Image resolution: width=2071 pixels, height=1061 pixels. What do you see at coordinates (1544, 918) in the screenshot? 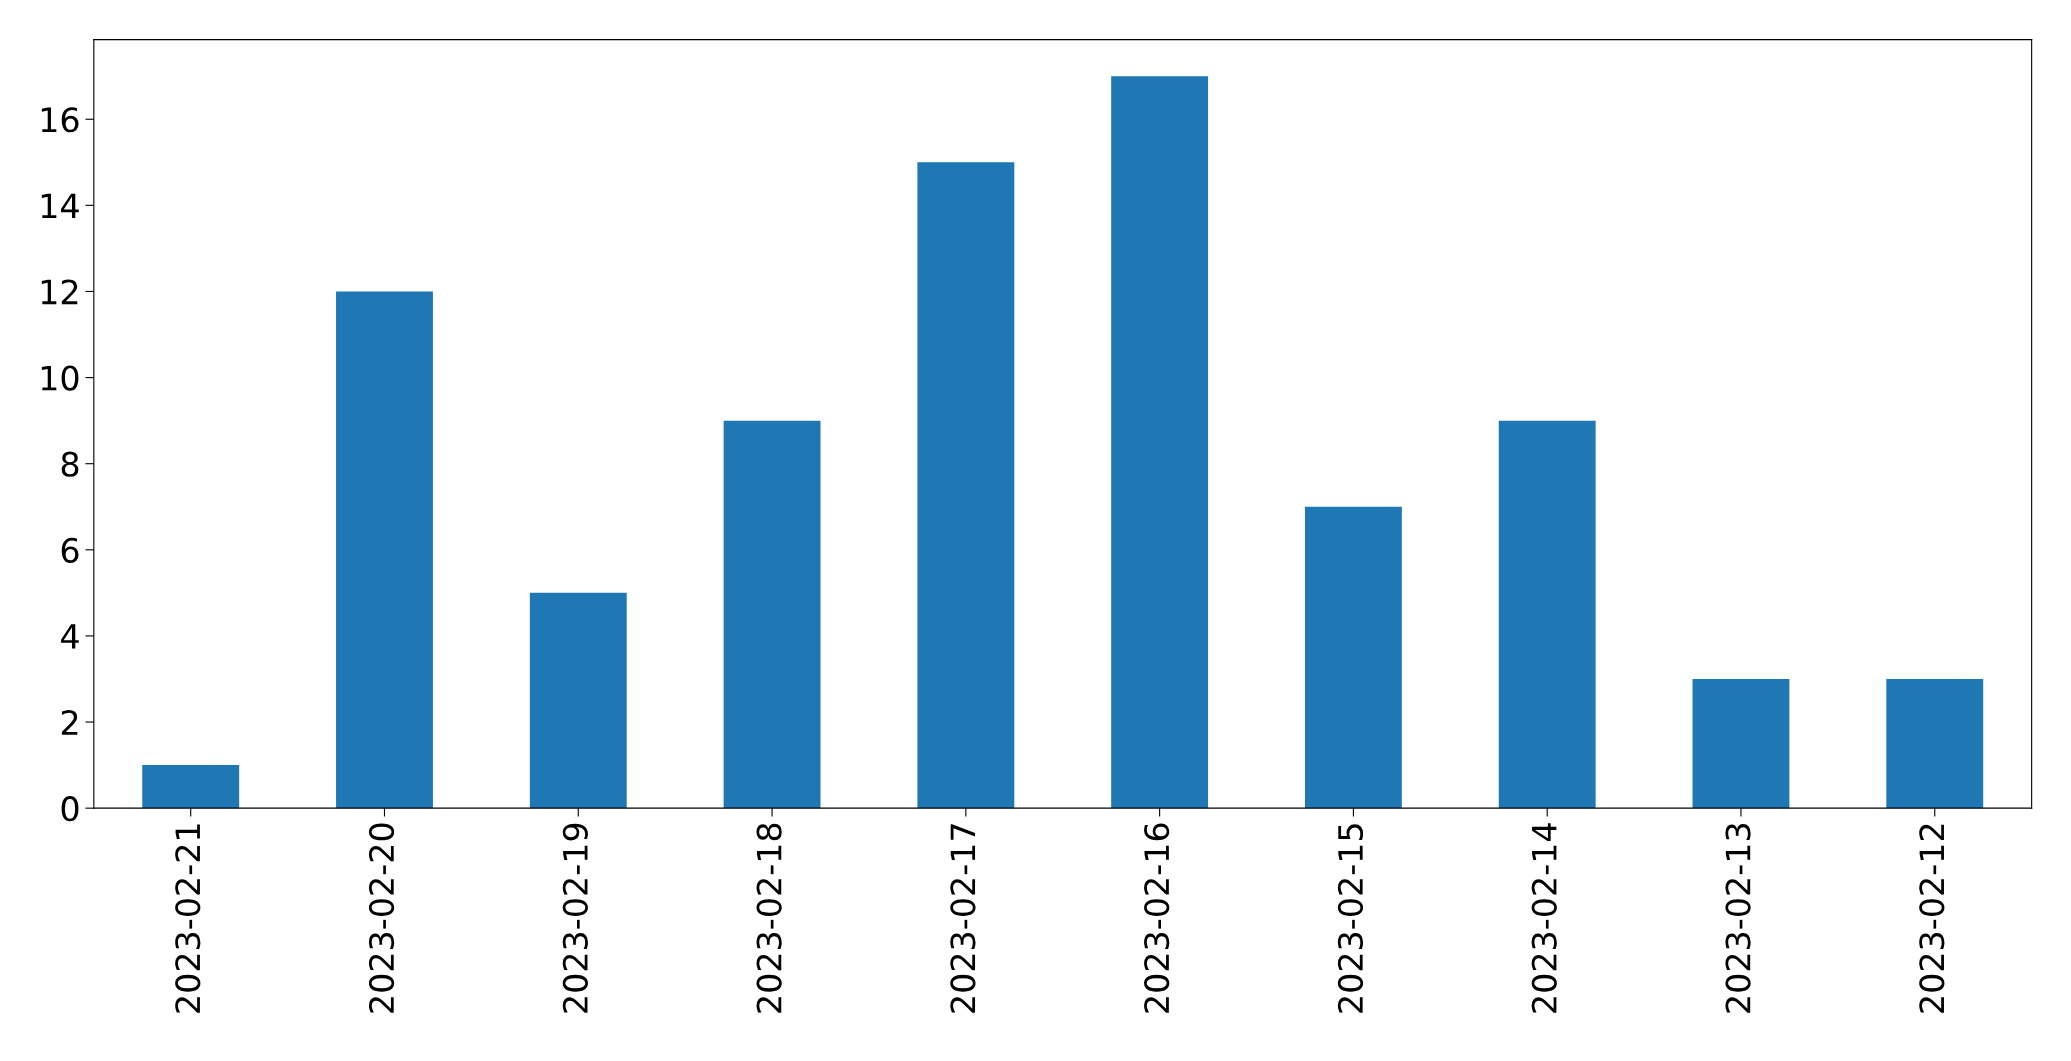
I see `x-tick-label: 2023-02-14` at bounding box center [1544, 918].